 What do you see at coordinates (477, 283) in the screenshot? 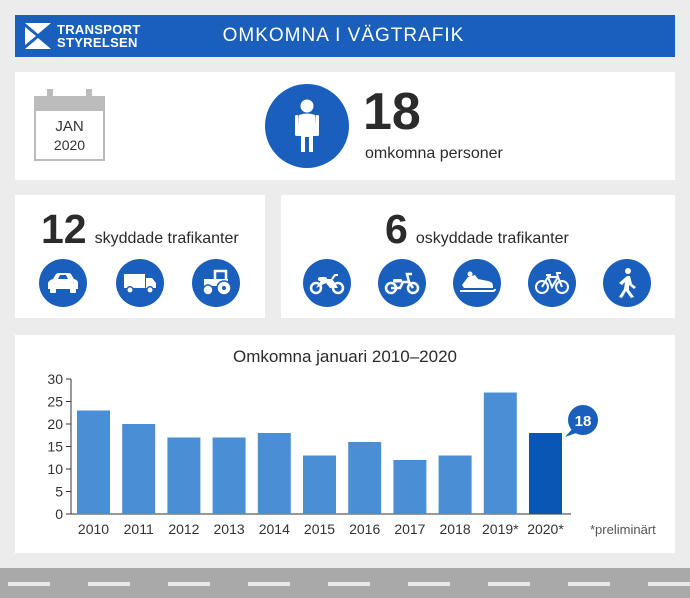
I see `snowmobile-icon` at bounding box center [477, 283].